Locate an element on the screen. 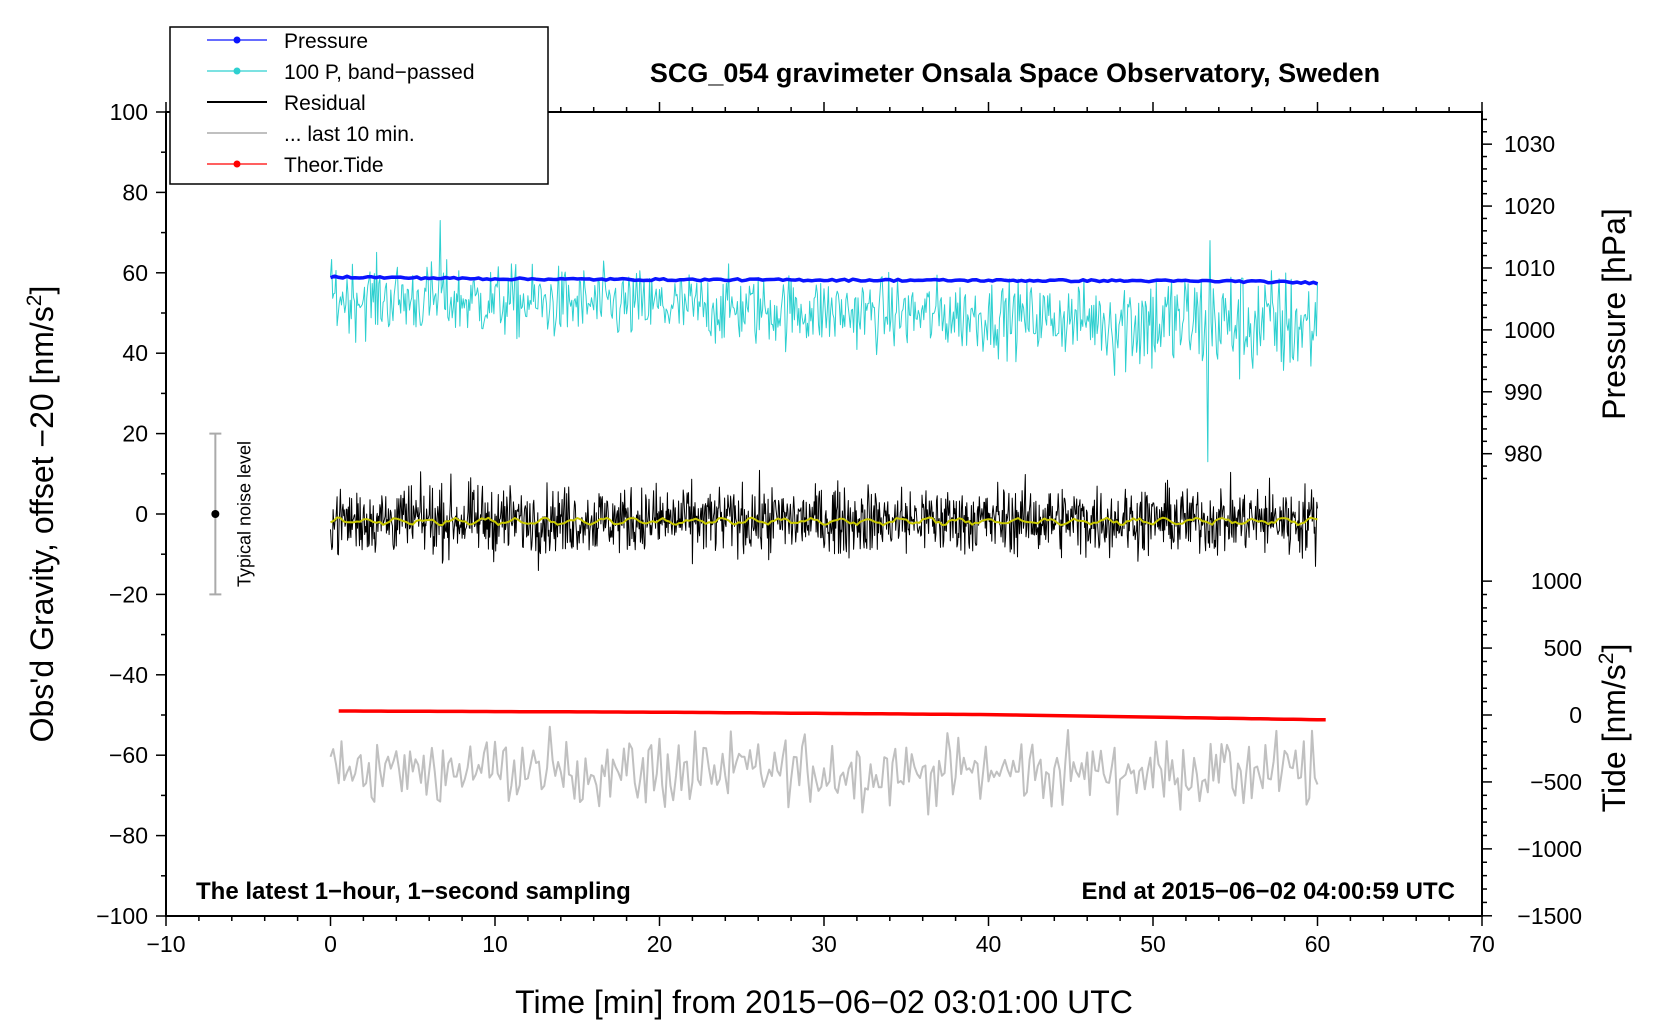  noise-bar-center is located at coordinates (215, 514).